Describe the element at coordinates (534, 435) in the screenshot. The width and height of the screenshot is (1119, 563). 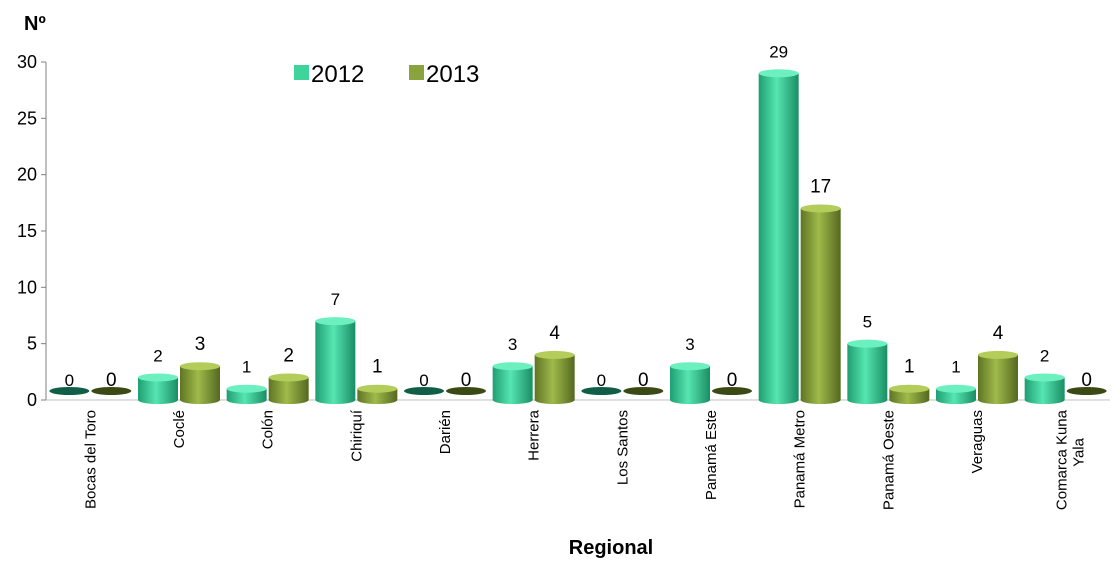
I see `category-label: Herrera` at that location.